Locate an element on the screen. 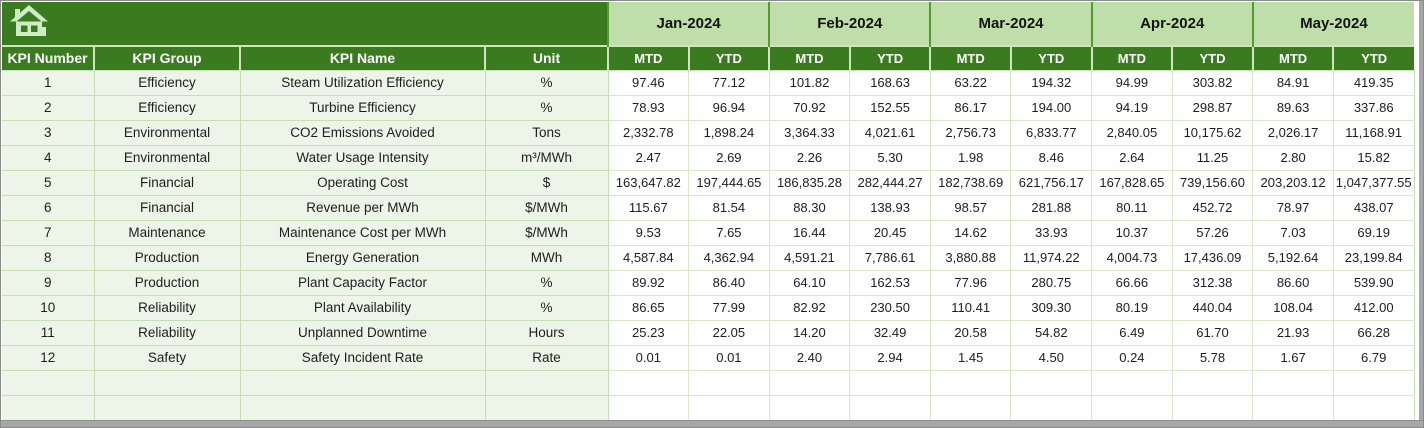  value-cell: 0.24 is located at coordinates (1132, 358).